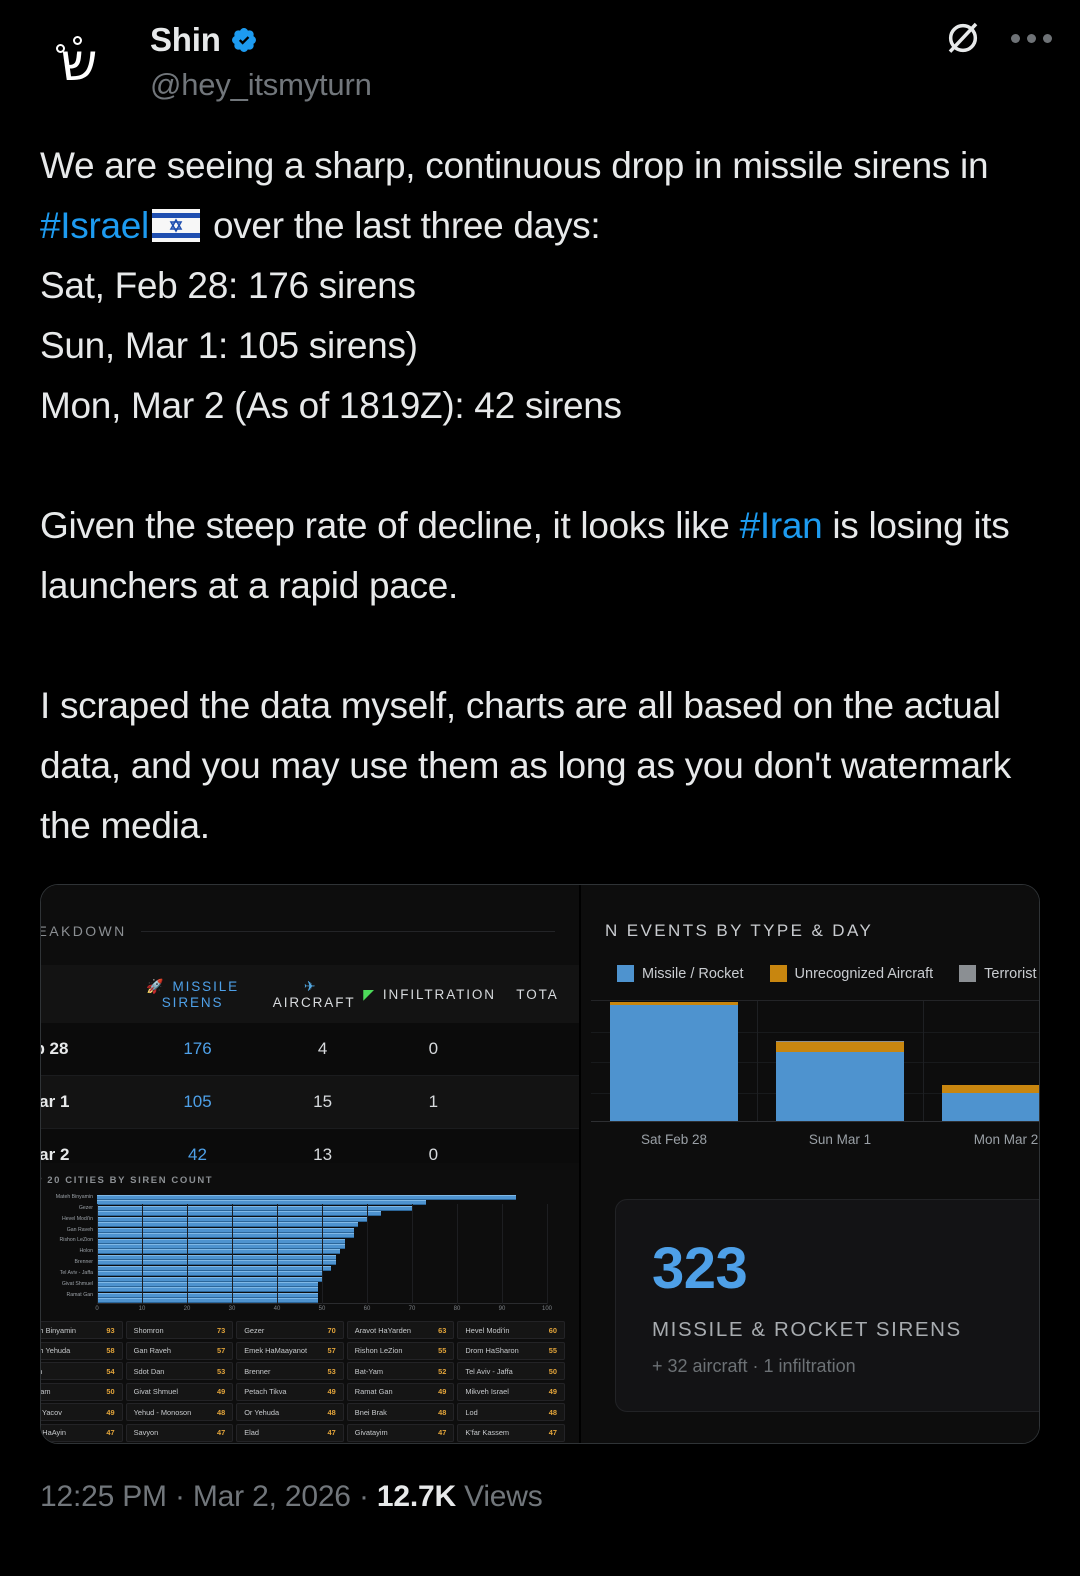 The height and width of the screenshot is (1576, 1080). I want to click on city-cell: Ramat Gan 49, so click(400, 1391).